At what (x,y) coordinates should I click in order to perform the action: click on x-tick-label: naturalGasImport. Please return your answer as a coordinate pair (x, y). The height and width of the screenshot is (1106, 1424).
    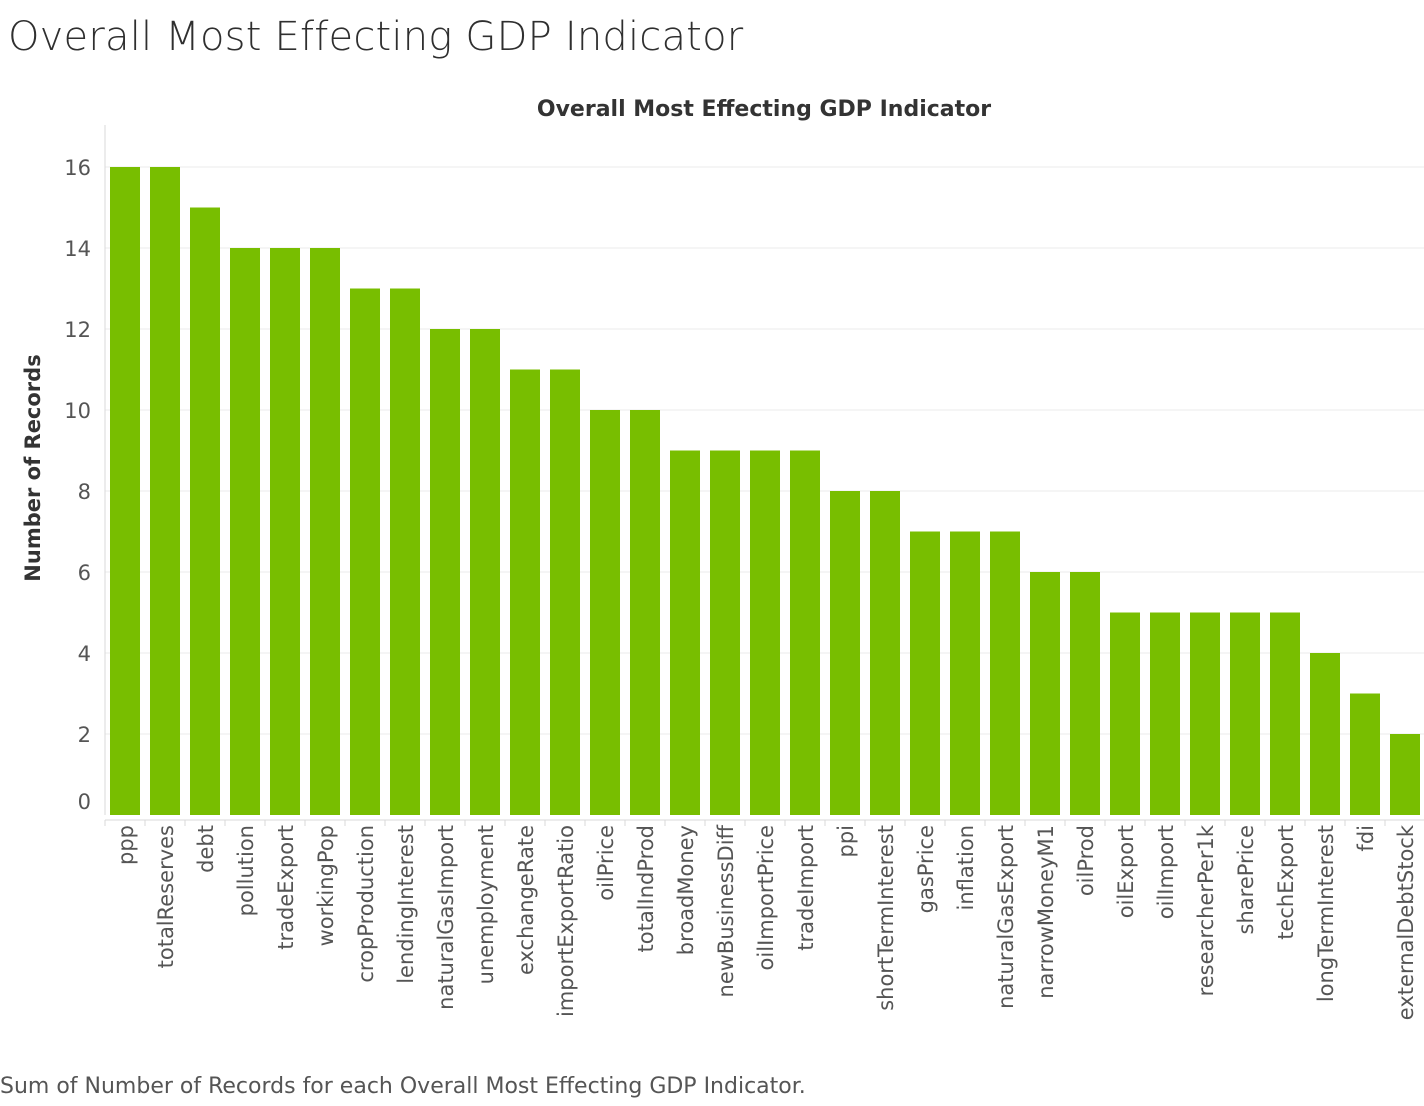
    Looking at the image, I should click on (446, 917).